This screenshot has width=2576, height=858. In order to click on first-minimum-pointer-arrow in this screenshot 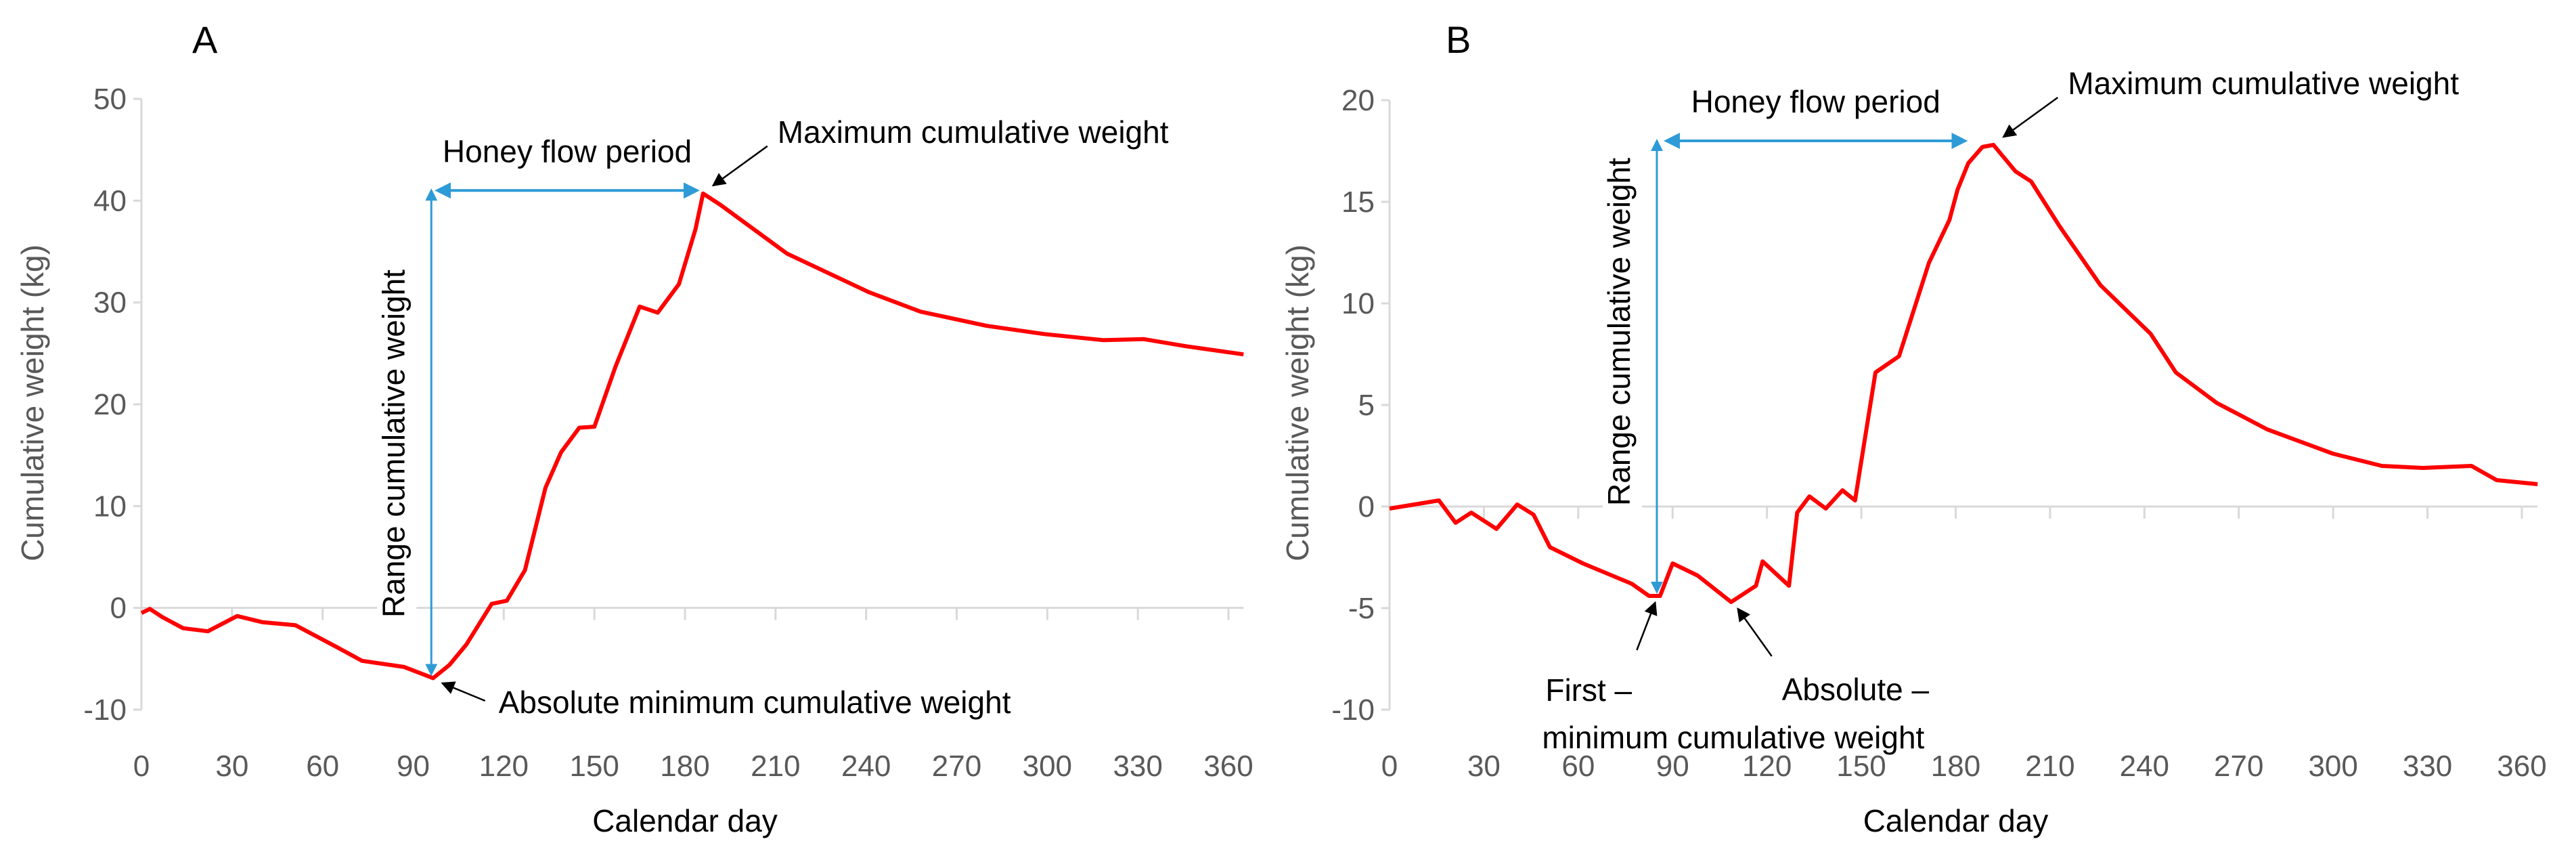, I will do `click(1647, 626)`.